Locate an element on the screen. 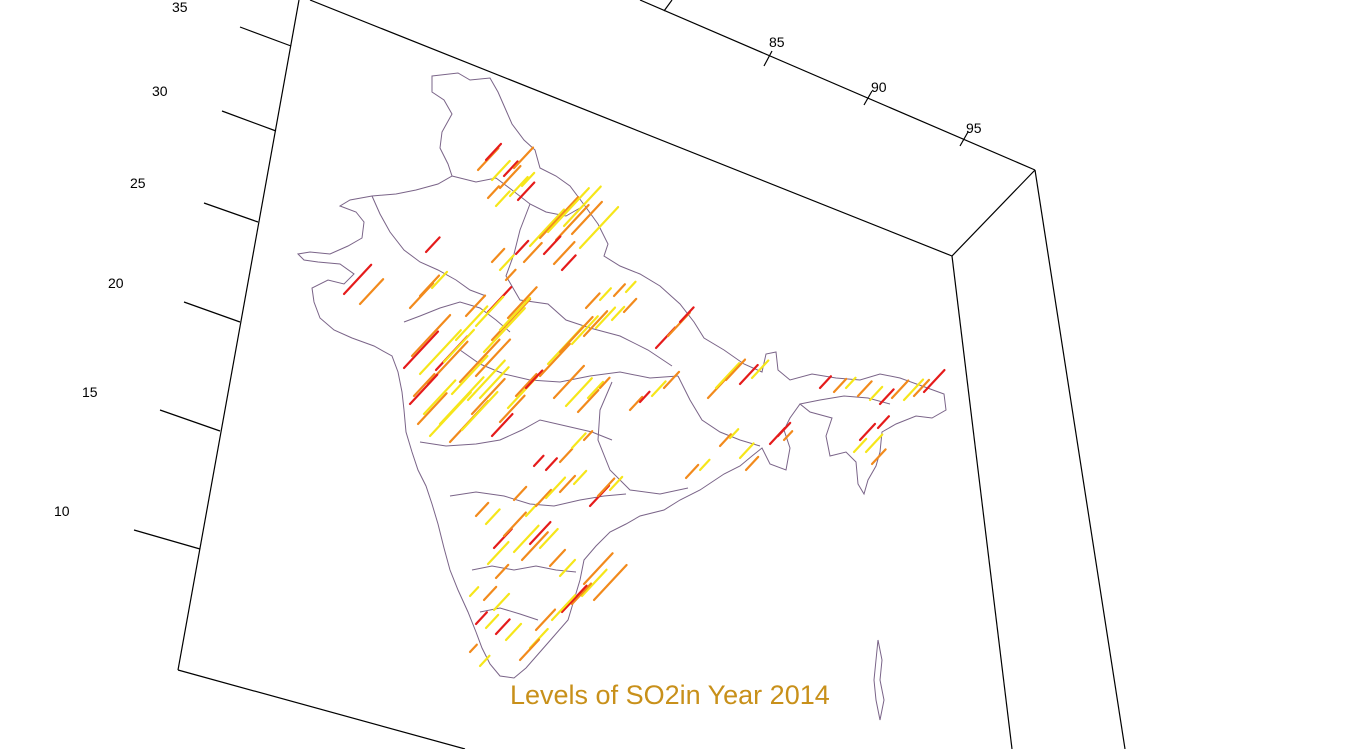  frame-right-front-edge is located at coordinates (982, 502).